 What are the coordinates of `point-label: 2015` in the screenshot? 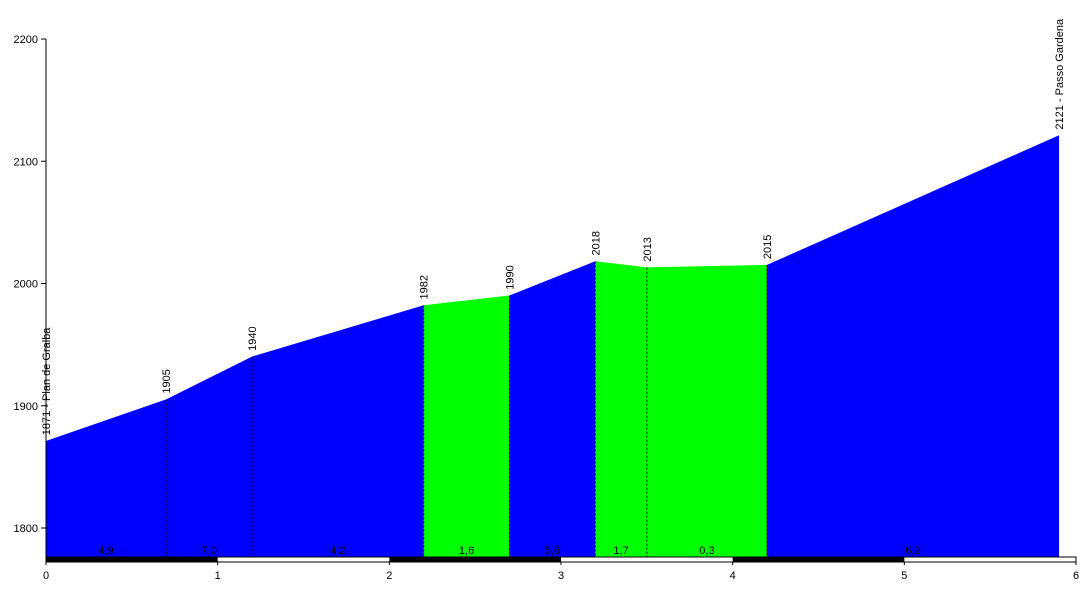 It's located at (768, 247).